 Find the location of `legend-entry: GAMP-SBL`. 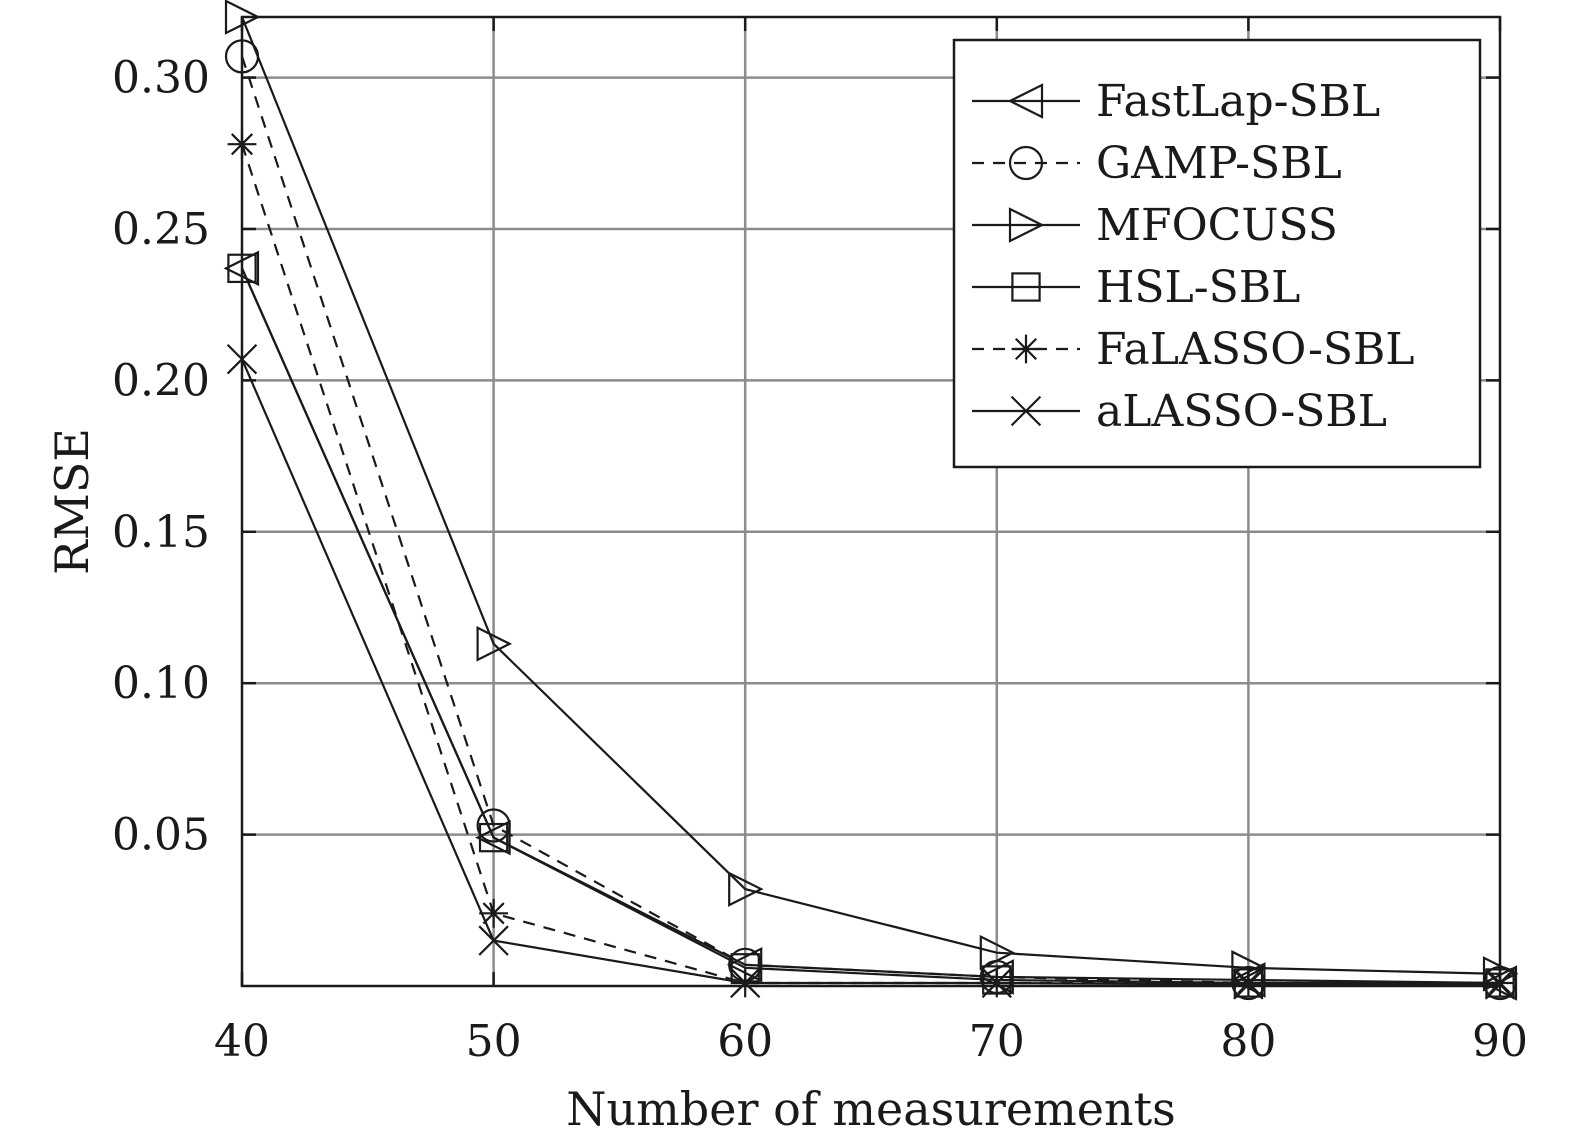

legend-entry: GAMP-SBL is located at coordinates (1157, 163).